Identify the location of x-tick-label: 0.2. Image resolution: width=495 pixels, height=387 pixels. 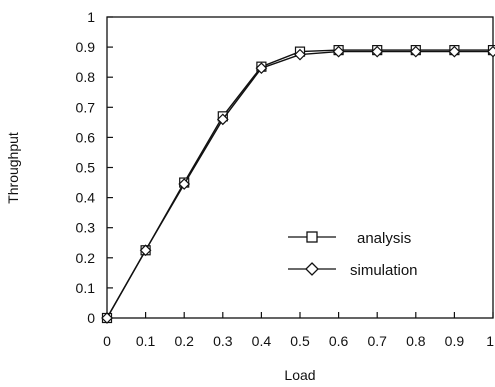
(184, 341).